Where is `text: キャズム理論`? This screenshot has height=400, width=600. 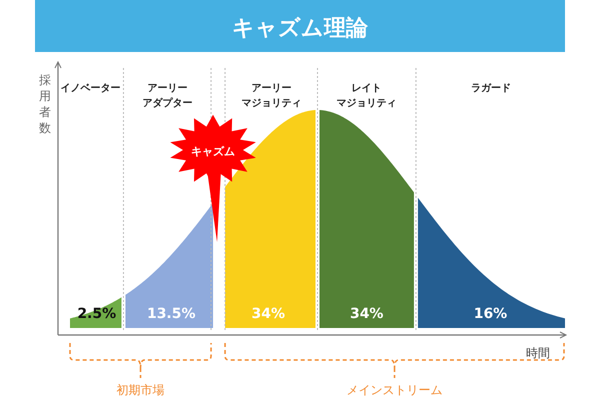
text: キャズム理論 is located at coordinates (300, 28).